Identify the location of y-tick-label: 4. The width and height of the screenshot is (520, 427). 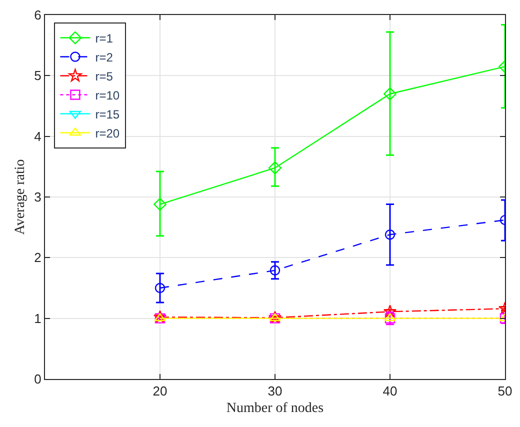
(38, 136).